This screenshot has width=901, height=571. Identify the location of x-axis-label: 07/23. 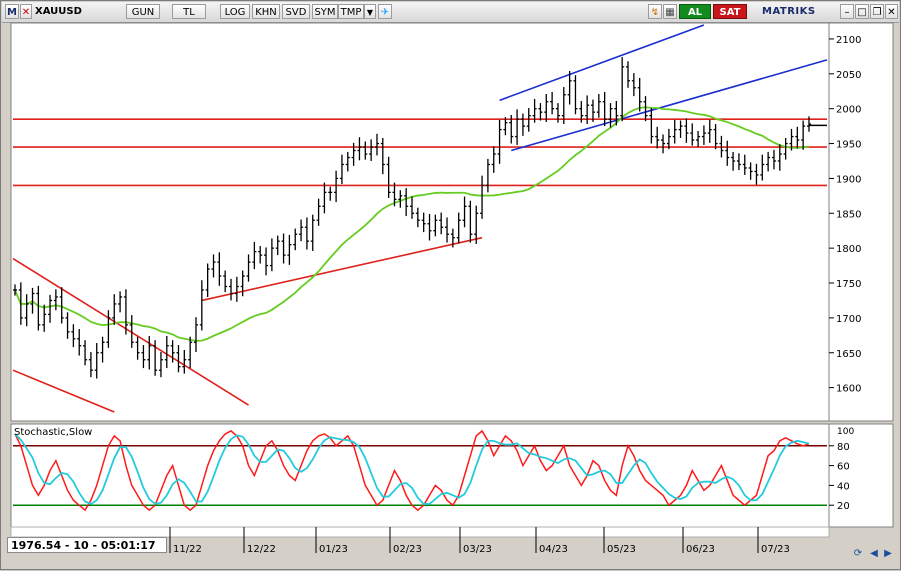
(775, 549).